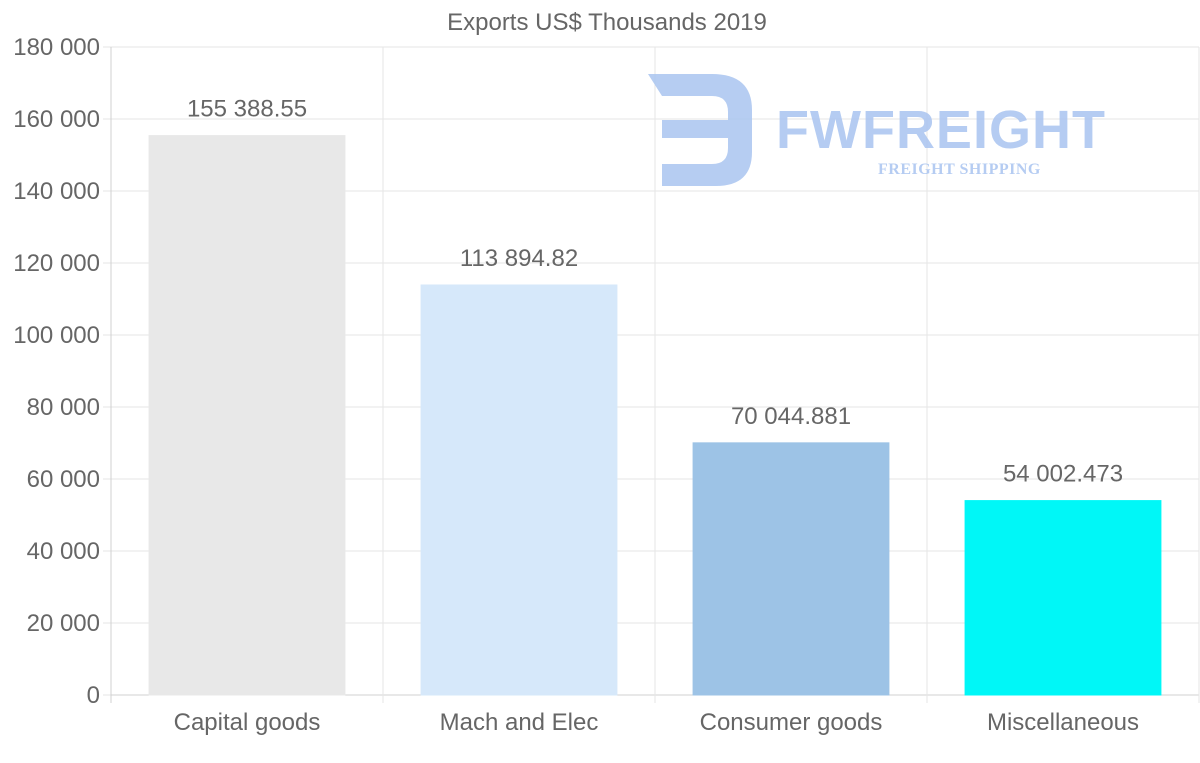 The image size is (1200, 763). What do you see at coordinates (247, 109) in the screenshot?
I see `bar-value-label: 155 388.55` at bounding box center [247, 109].